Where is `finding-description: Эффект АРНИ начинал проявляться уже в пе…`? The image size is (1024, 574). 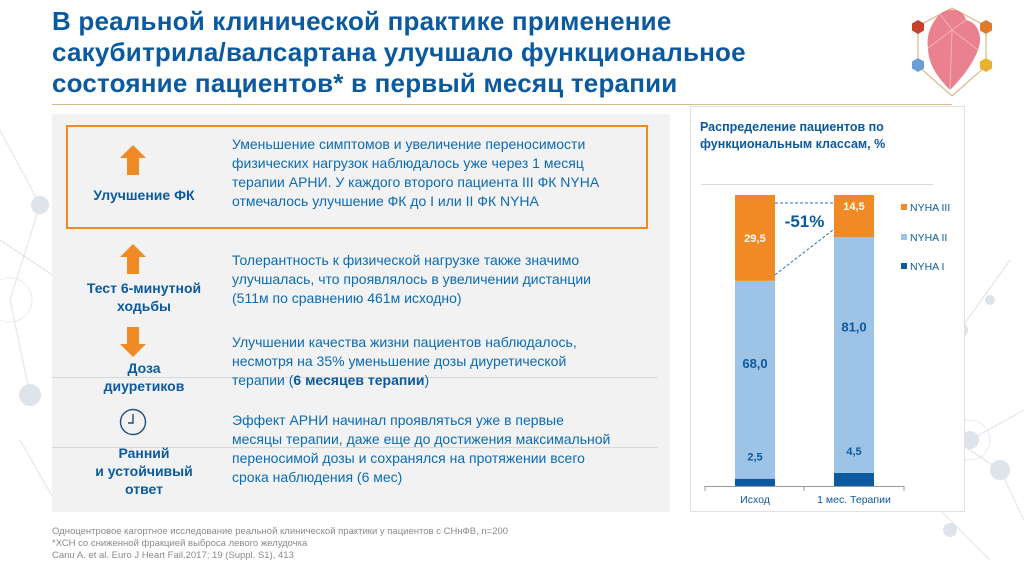 finding-description: Эффект АРНИ начинал проявляться уже в пе… is located at coordinates (442, 449).